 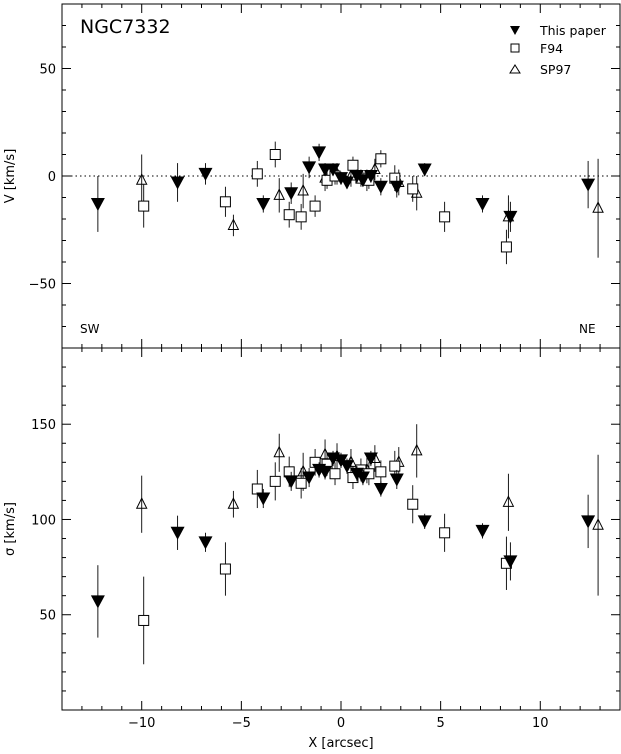 I want to click on x-axis-label: X [arcsec], so click(x=340, y=743).